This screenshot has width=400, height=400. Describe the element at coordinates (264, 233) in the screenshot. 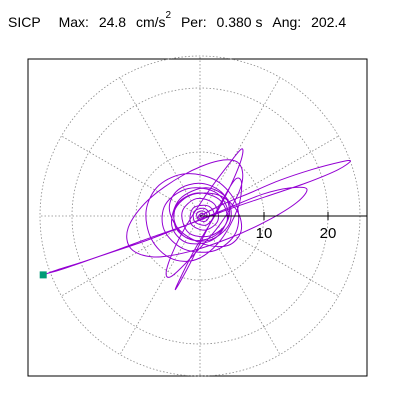

I see `axis-tick-label: 10` at that location.